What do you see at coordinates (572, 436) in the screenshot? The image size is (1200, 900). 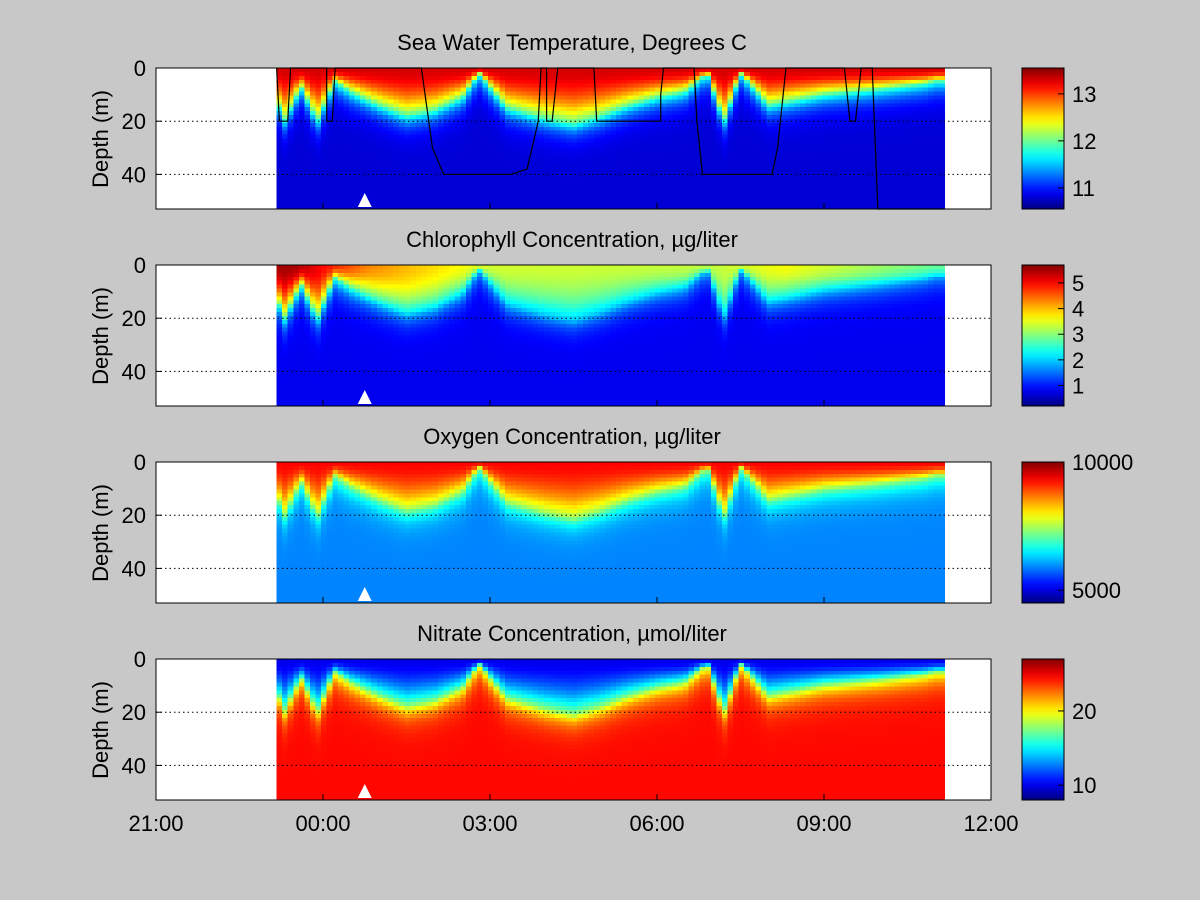 I see `panel-title: Oxygen Concentration, µg/liter` at bounding box center [572, 436].